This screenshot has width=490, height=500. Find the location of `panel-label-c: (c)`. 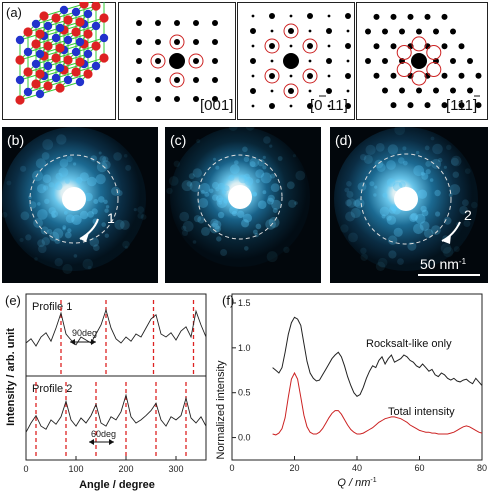

panel-label-c: (c) is located at coordinates (178, 140).